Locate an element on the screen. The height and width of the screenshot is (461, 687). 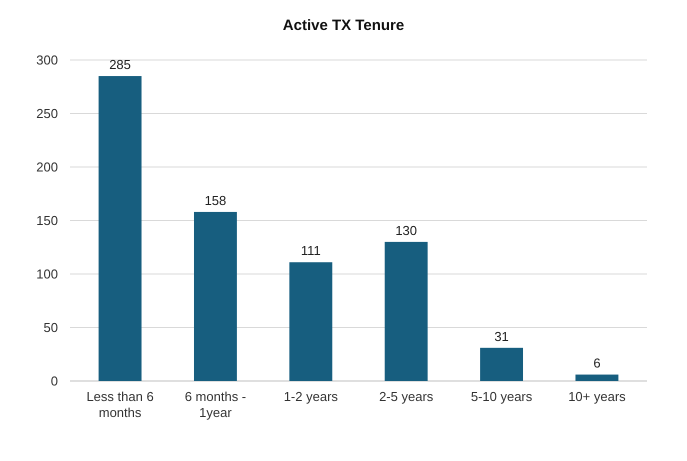
x-tick-label: 10+ years is located at coordinates (597, 396).